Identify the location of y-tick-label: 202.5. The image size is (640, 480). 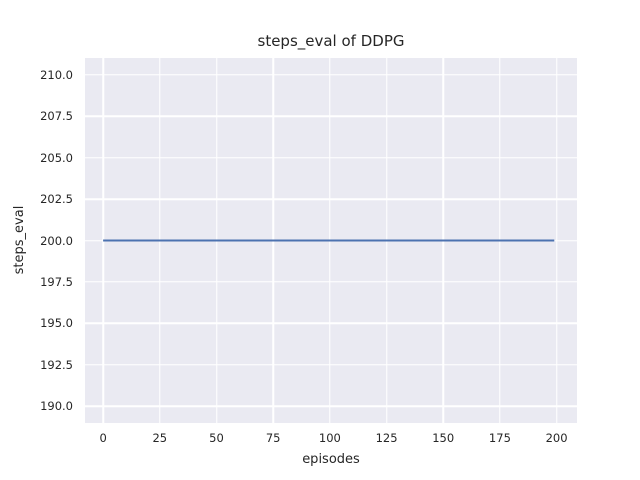
(56, 199).